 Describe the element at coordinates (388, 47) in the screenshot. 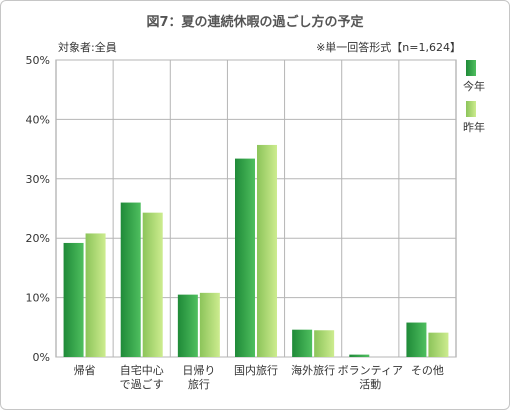

I see `sample-note: ※単一回答形式【n=1,624】` at that location.